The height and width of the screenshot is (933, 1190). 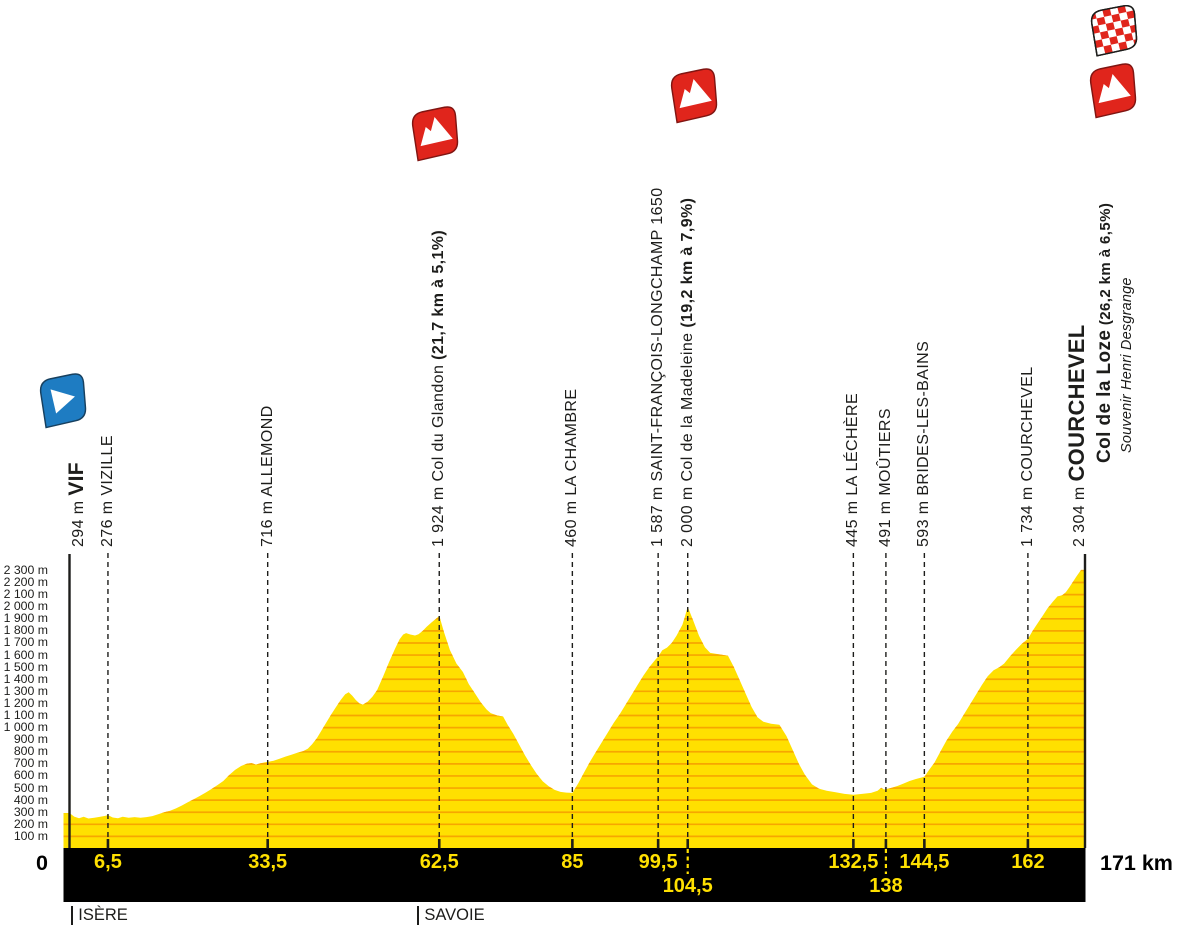 I want to click on km-scale-total-label: 171 km, so click(x=1136, y=863).